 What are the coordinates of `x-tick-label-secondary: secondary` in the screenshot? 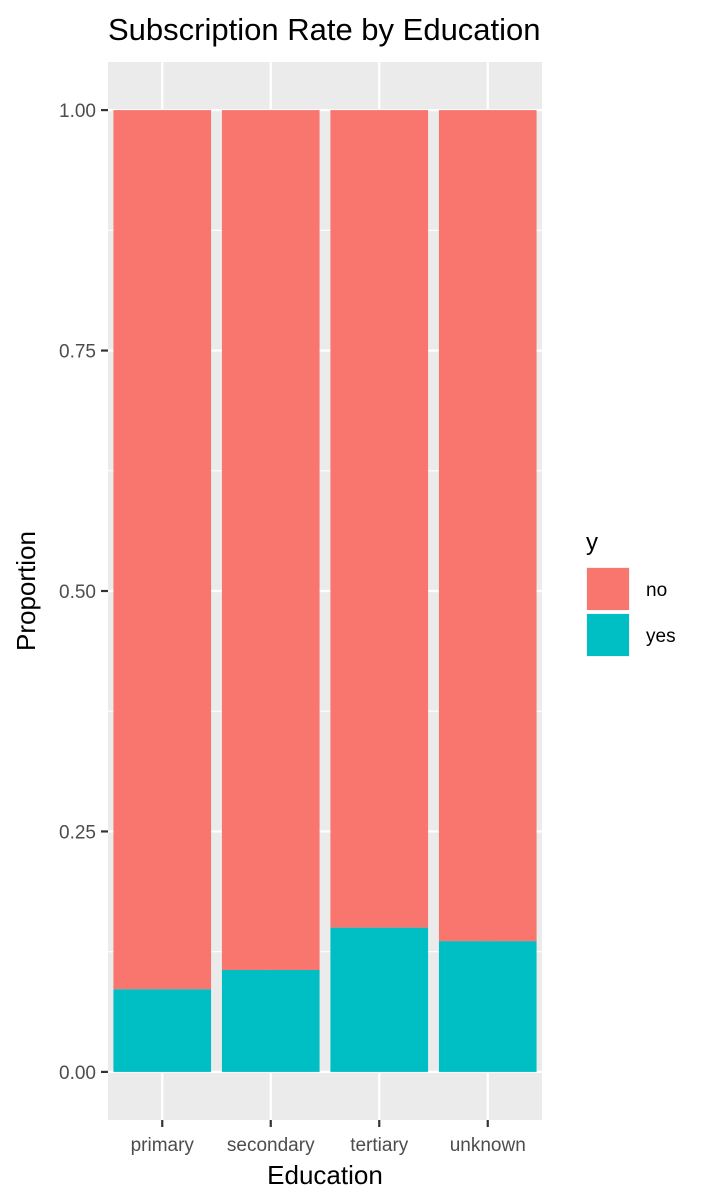 It's located at (271, 1145).